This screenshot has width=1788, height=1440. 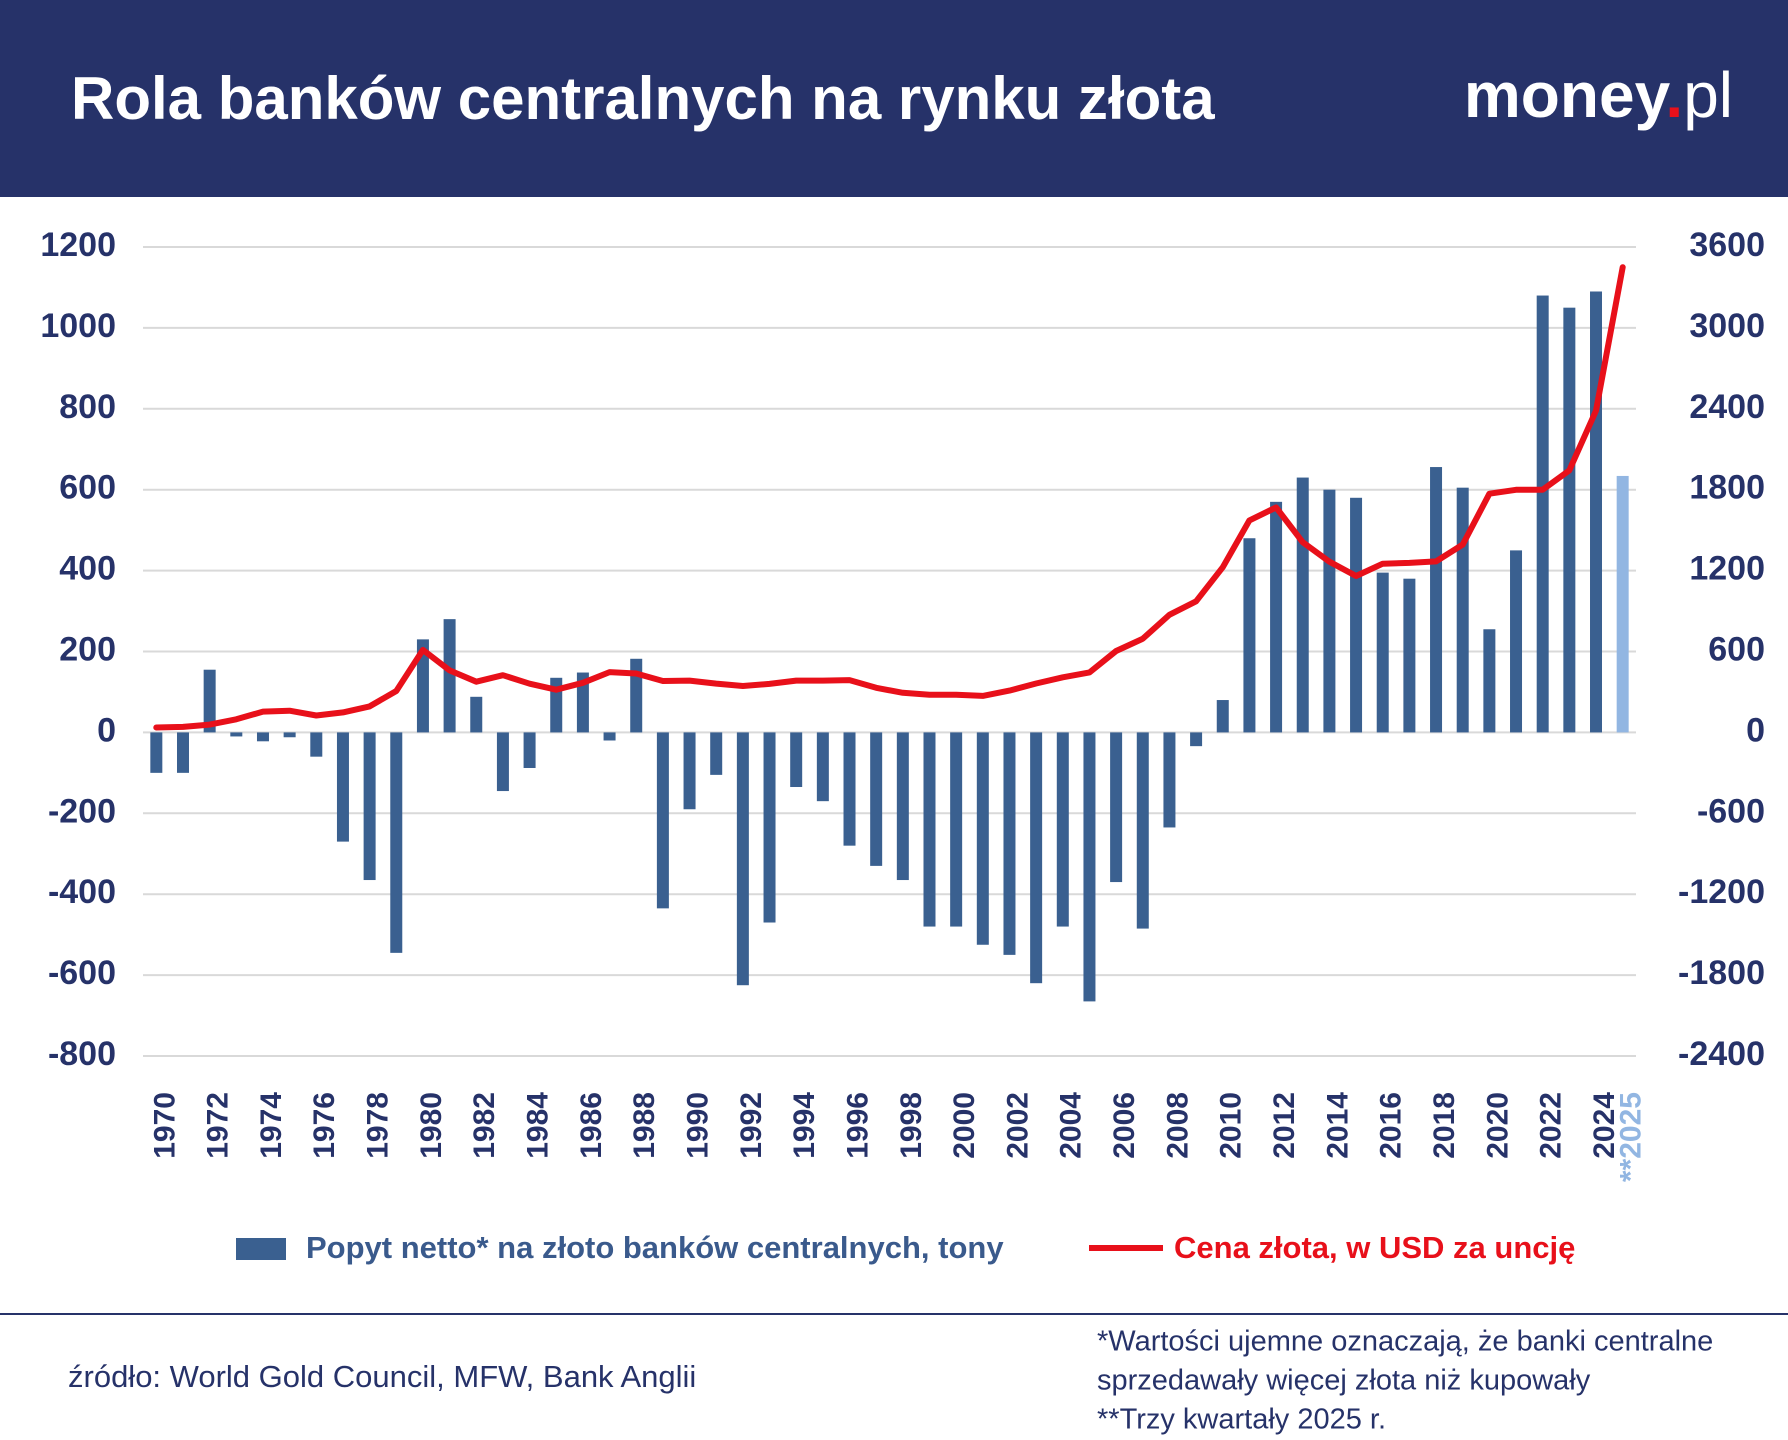 What do you see at coordinates (1231, 1125) in the screenshot?
I see `x-tick-label: 2010` at bounding box center [1231, 1125].